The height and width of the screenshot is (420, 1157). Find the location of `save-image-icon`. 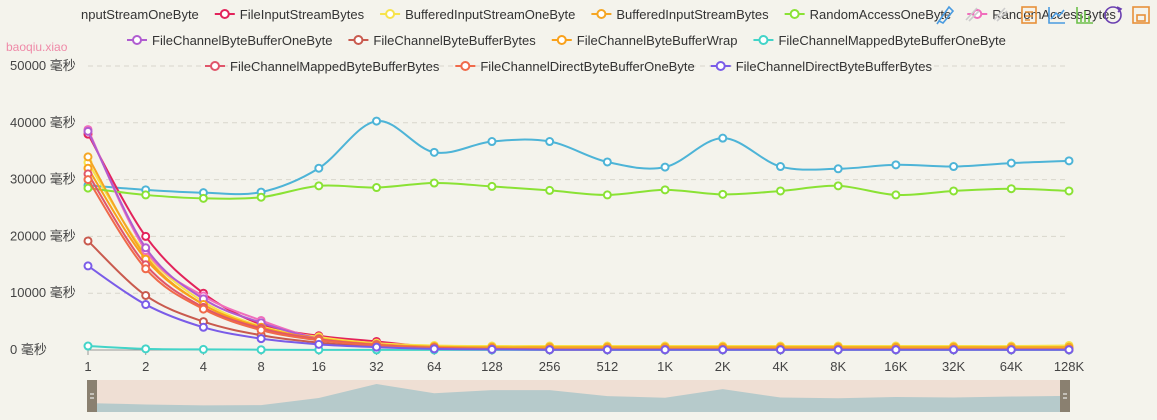

save-image-icon is located at coordinates (1141, 15).